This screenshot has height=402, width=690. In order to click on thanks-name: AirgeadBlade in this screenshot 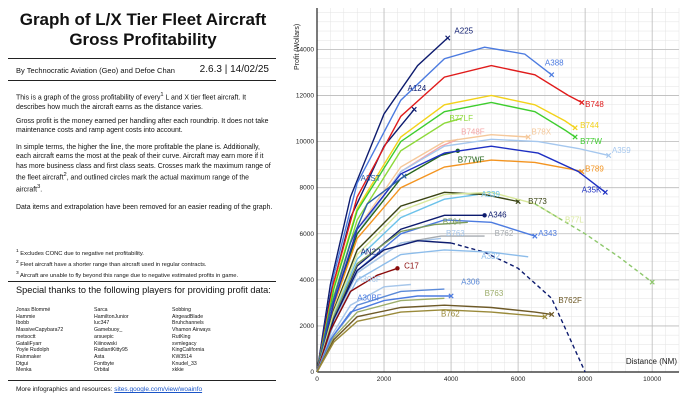, I will do `click(188, 316)`.